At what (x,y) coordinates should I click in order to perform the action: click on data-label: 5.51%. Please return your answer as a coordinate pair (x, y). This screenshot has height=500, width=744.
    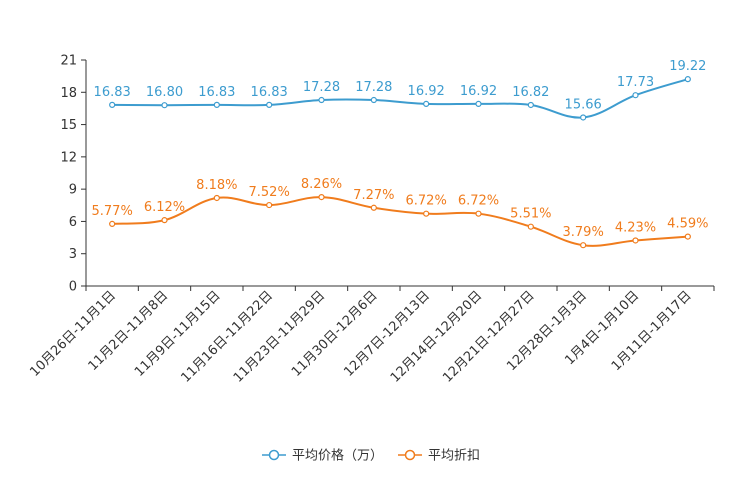
    Looking at the image, I should click on (530, 214).